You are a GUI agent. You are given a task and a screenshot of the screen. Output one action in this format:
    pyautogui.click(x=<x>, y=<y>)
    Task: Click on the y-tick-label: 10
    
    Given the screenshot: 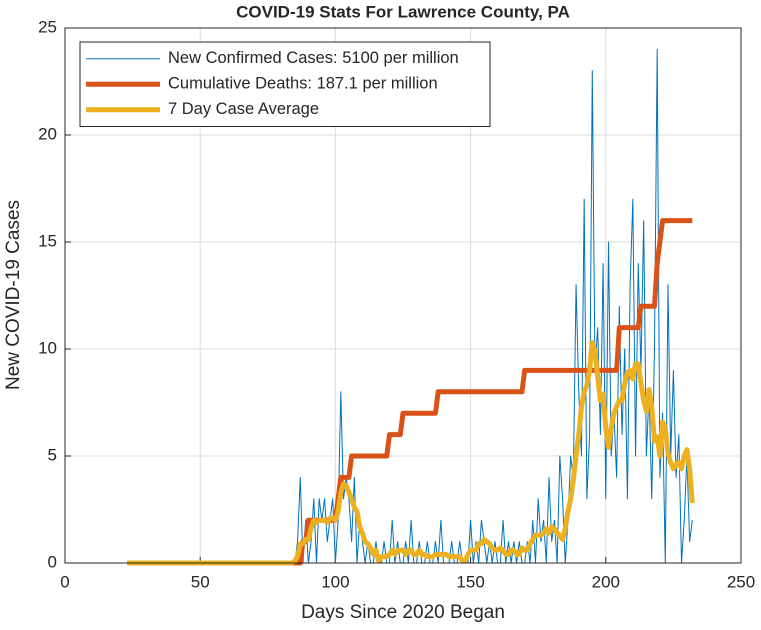 What is the action you would take?
    pyautogui.click(x=47, y=347)
    